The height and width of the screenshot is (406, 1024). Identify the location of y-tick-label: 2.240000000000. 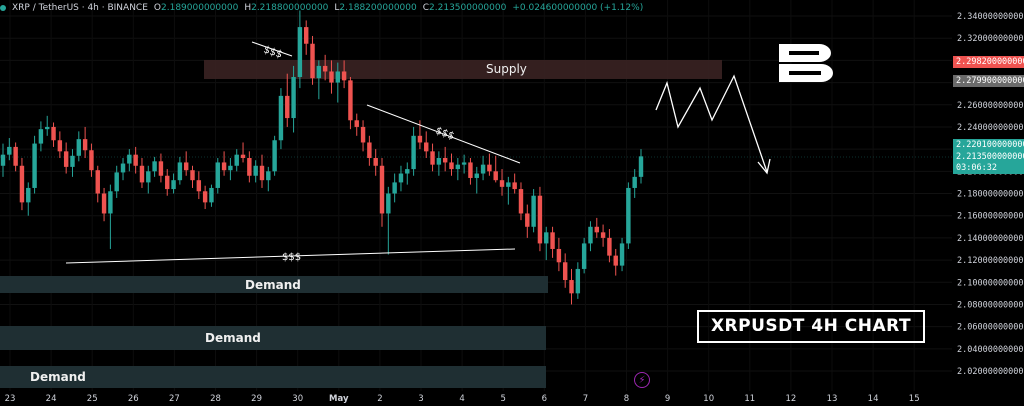
(990, 128).